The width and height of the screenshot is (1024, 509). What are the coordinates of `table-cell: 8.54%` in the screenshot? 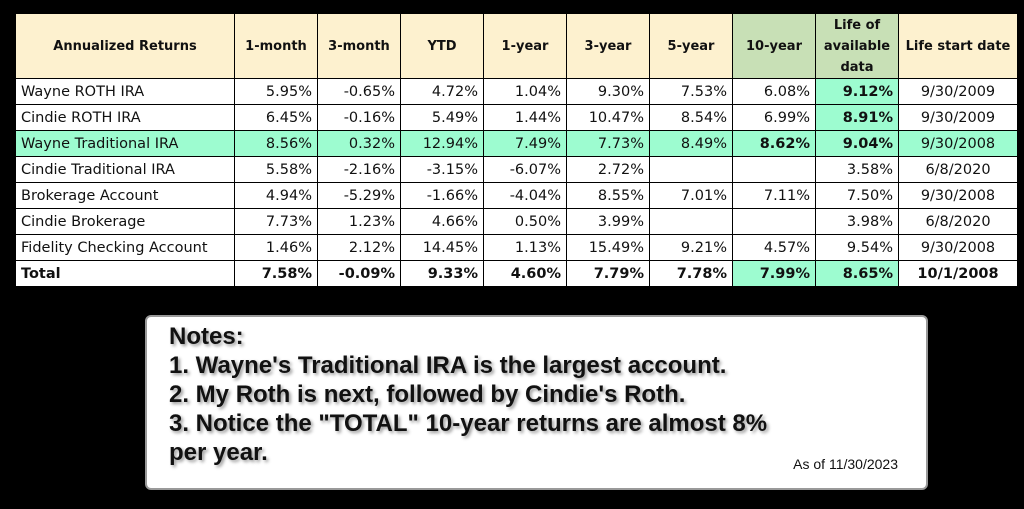 It's located at (691, 117).